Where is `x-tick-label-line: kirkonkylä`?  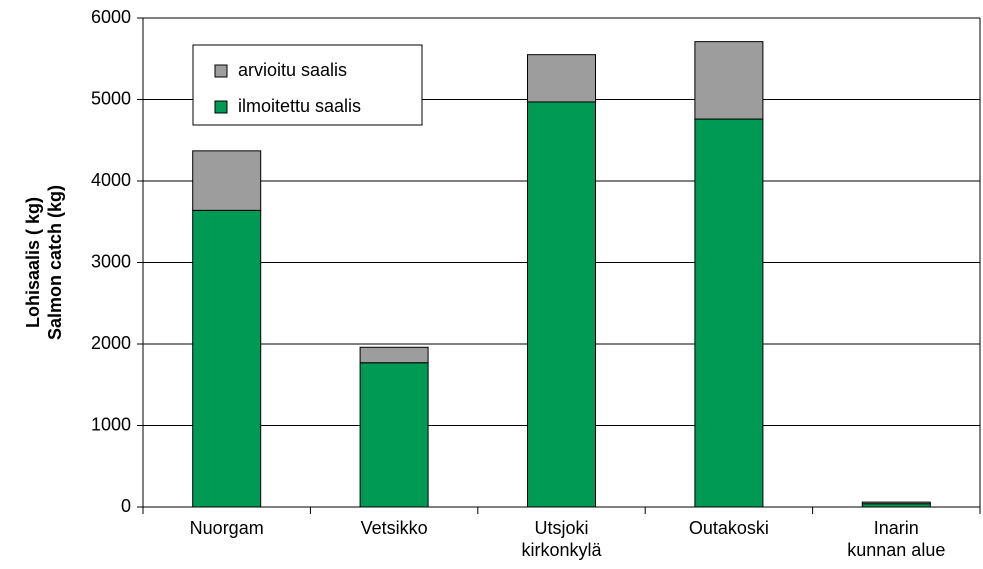 x-tick-label-line: kirkonkylä is located at coordinates (561, 550).